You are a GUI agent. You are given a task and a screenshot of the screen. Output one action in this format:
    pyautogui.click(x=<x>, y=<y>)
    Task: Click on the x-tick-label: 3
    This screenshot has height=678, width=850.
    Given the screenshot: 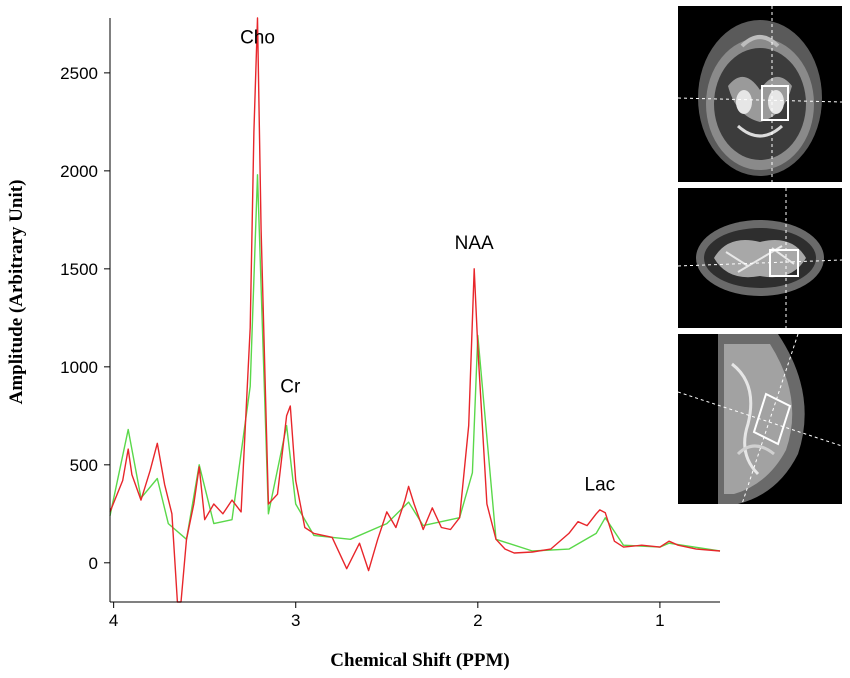 What is the action you would take?
    pyautogui.click(x=295, y=620)
    